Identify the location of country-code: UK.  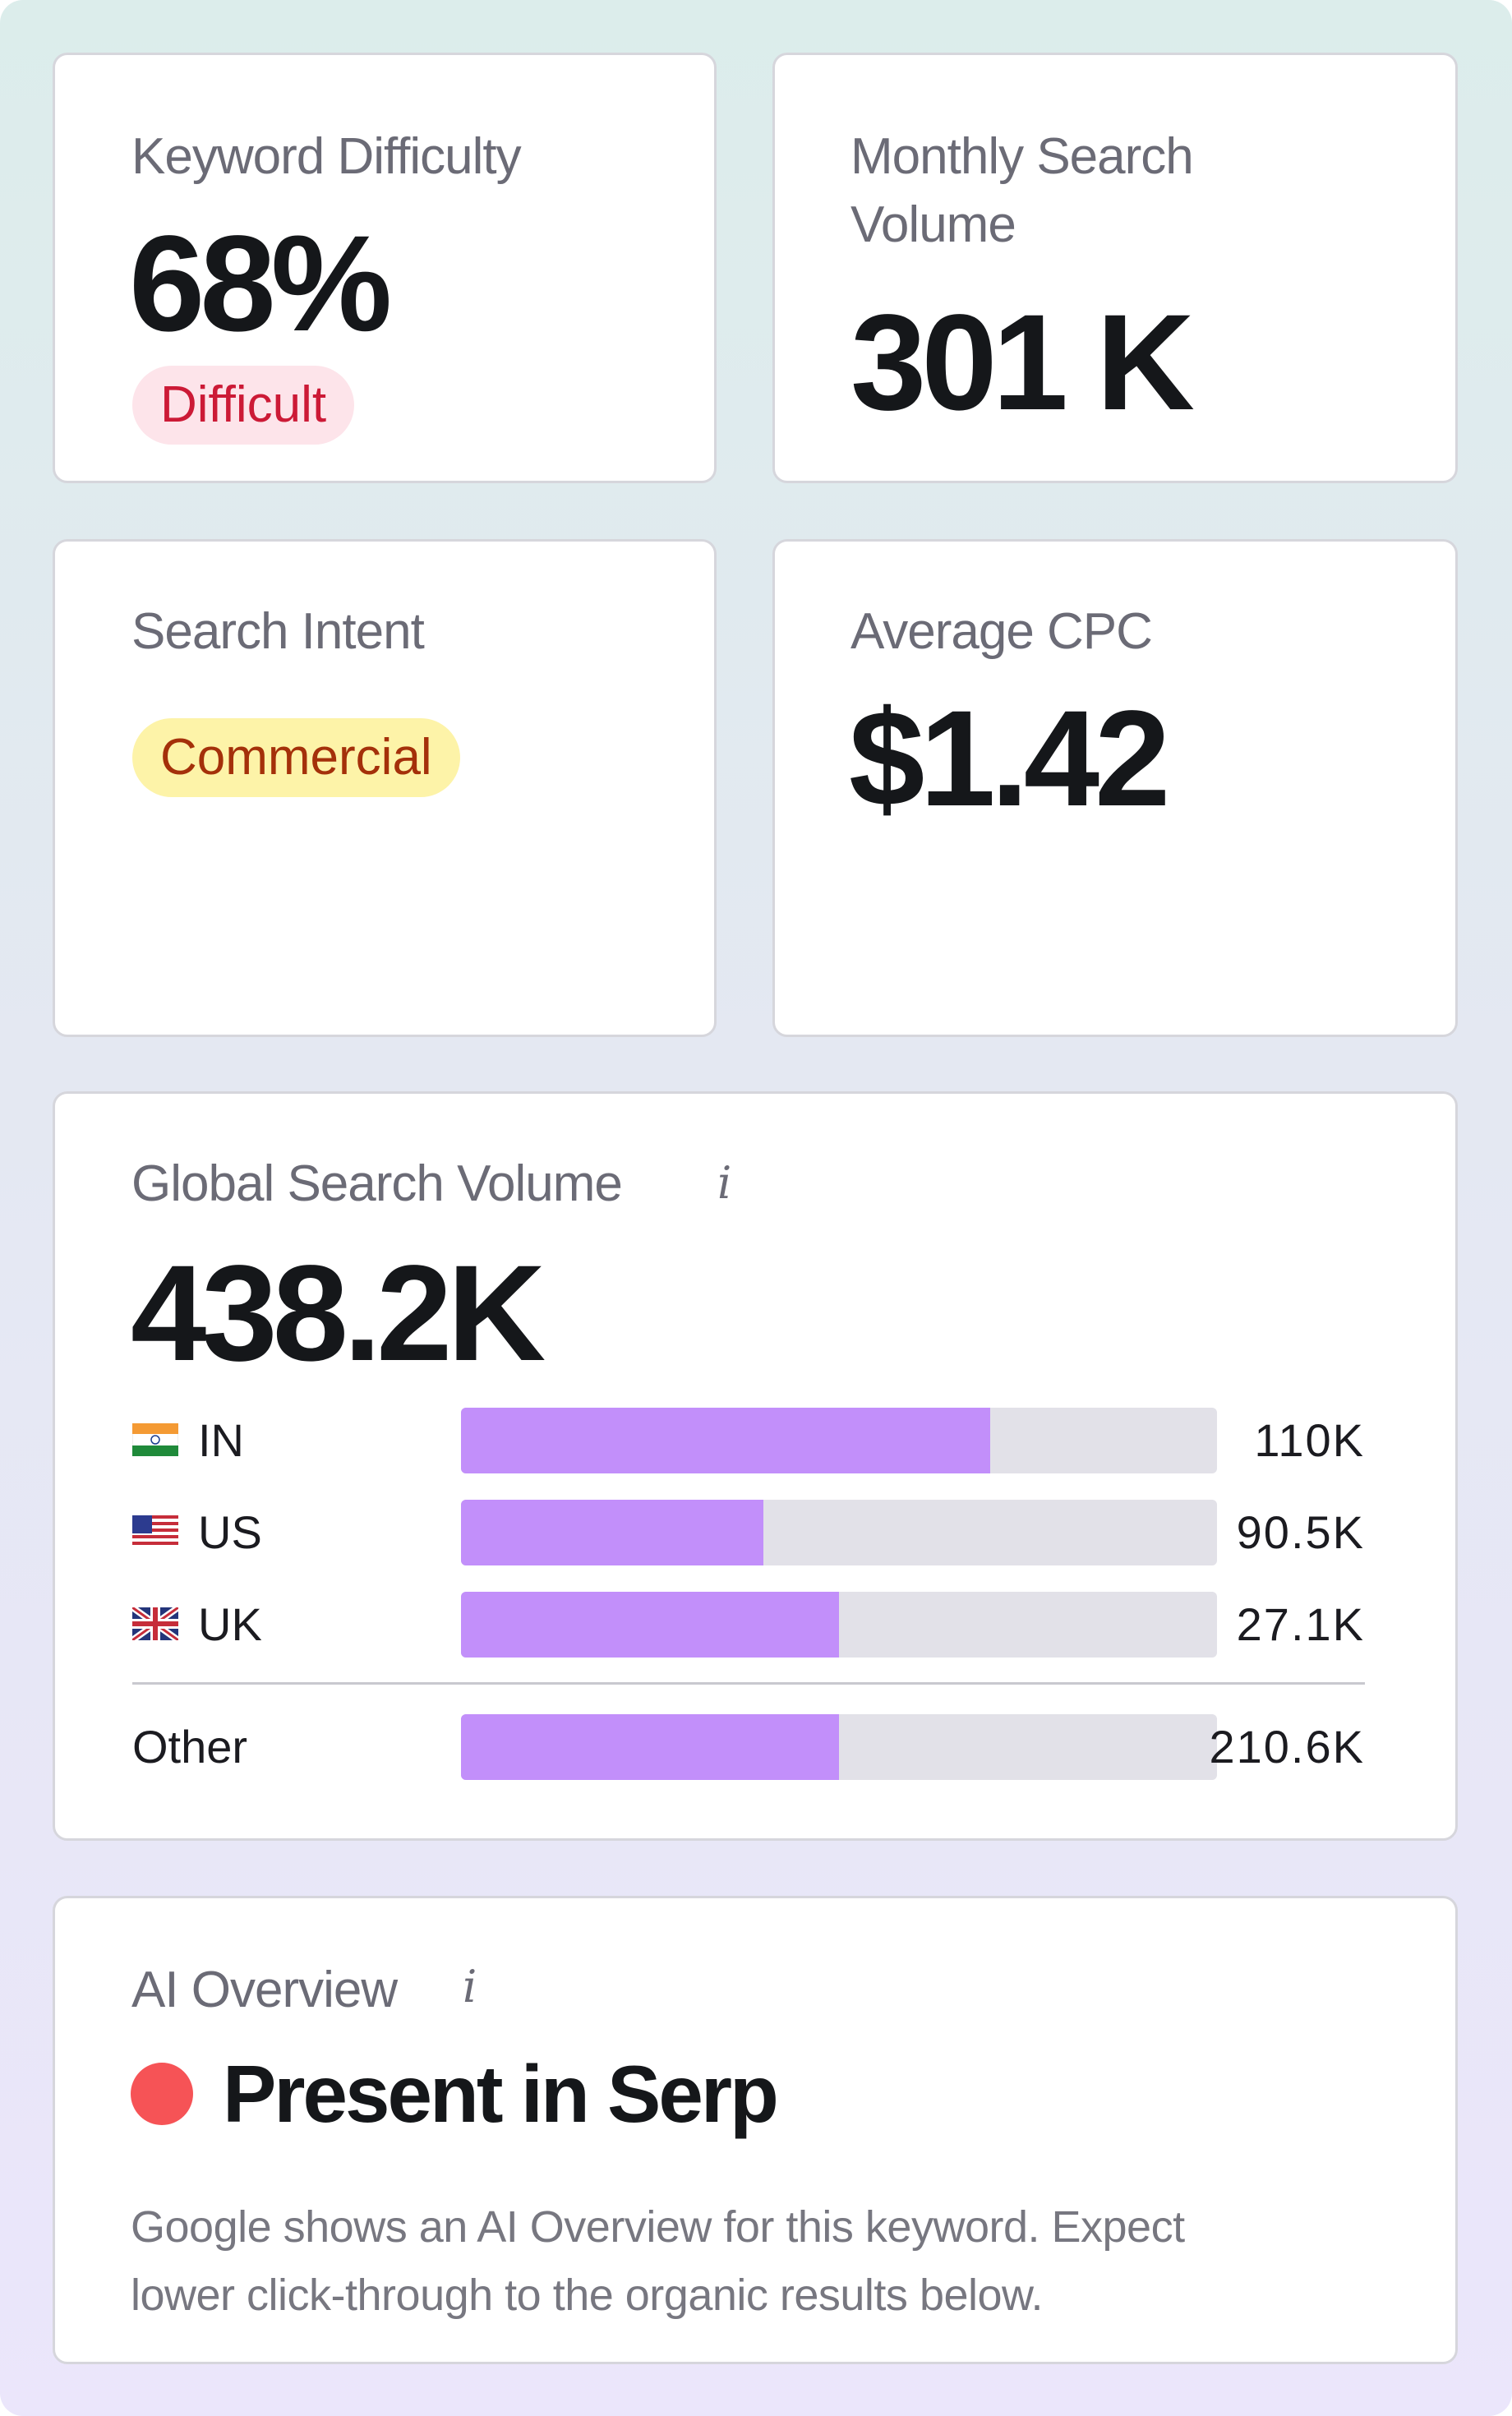
(230, 1624).